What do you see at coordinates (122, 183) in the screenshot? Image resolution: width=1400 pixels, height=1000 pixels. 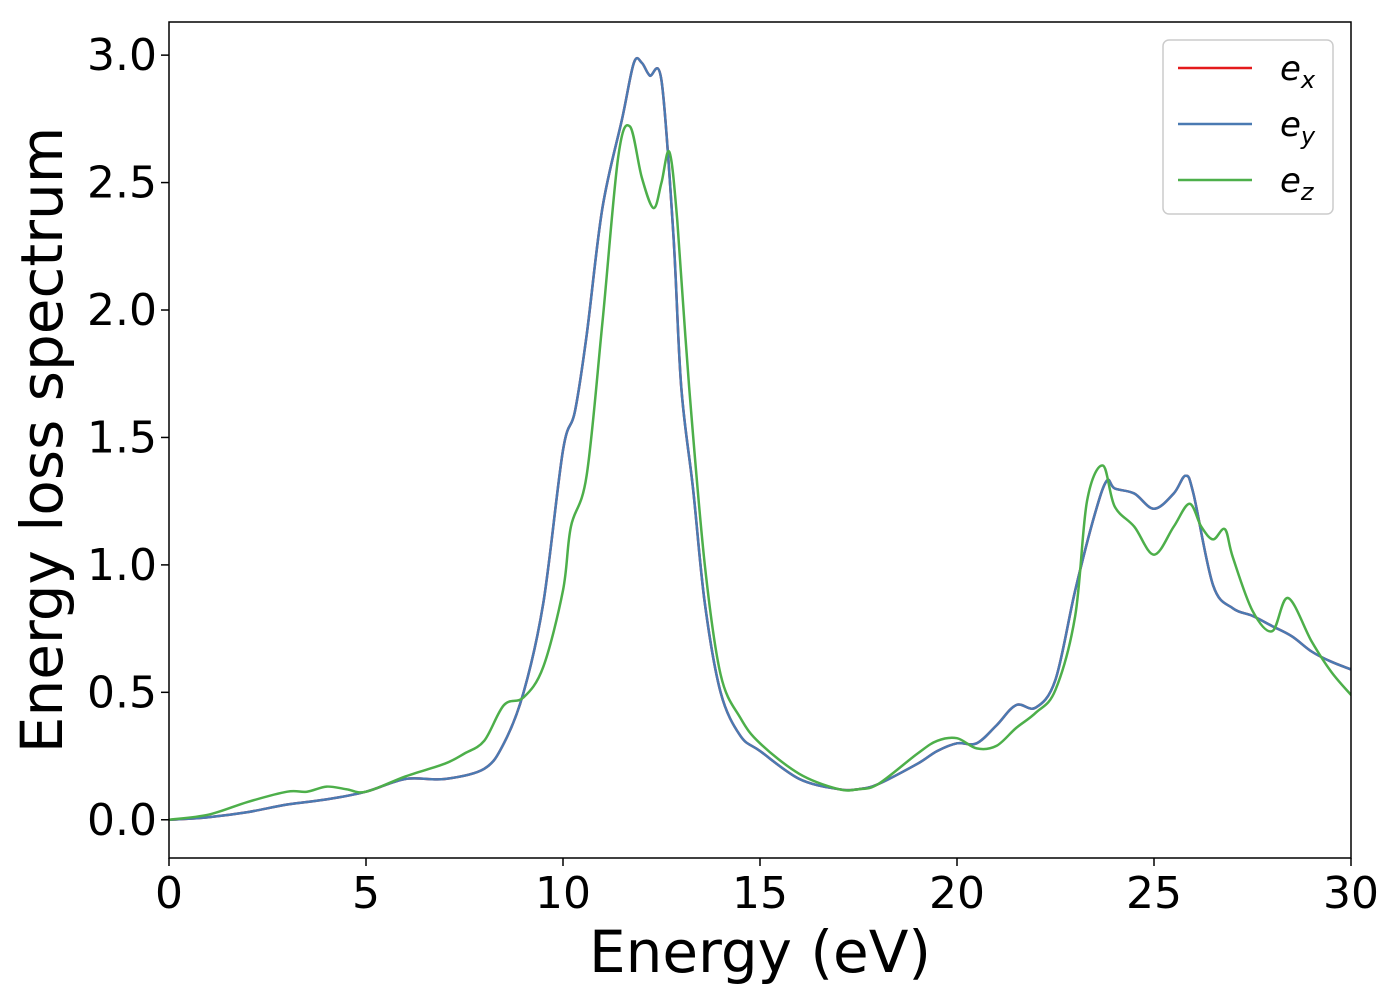 I see `y-tick-label: 2.5` at bounding box center [122, 183].